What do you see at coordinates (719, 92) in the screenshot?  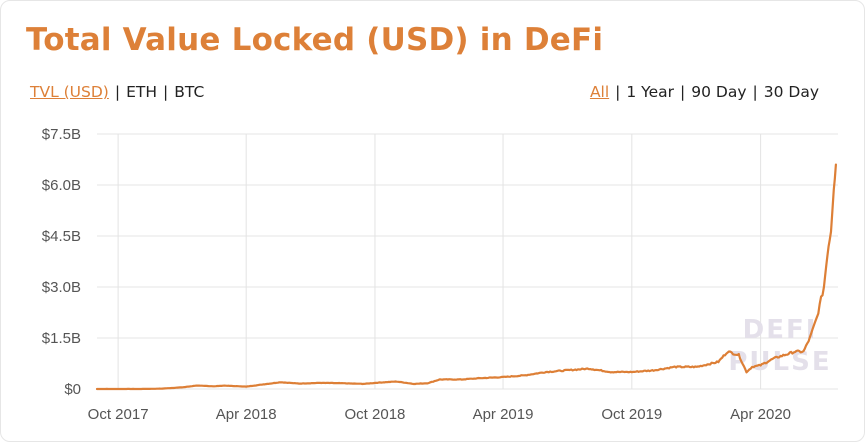 I see `range-option-90-day: 90 Day` at bounding box center [719, 92].